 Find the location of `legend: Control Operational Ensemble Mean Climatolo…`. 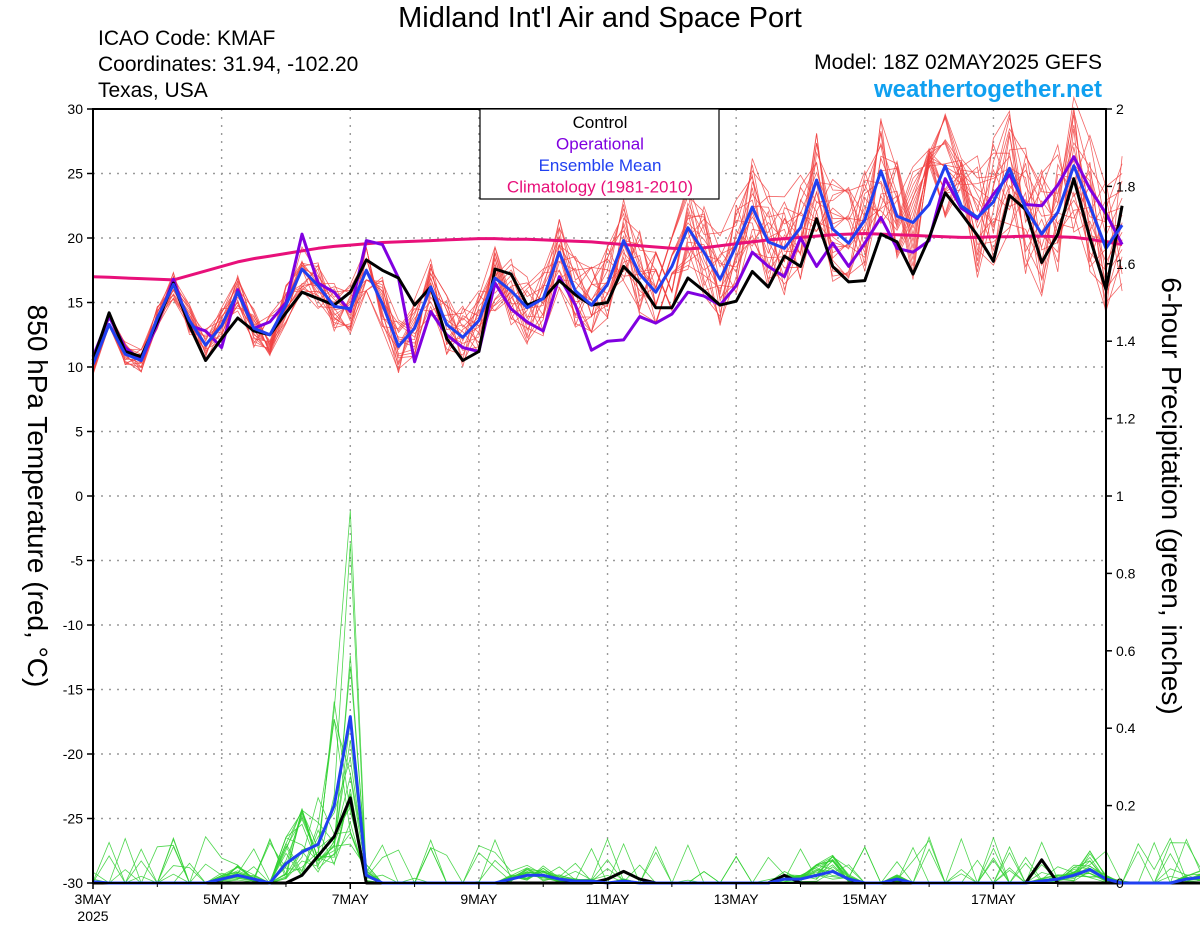

legend: Control Operational Ensemble Mean Climatolo… is located at coordinates (599, 154).